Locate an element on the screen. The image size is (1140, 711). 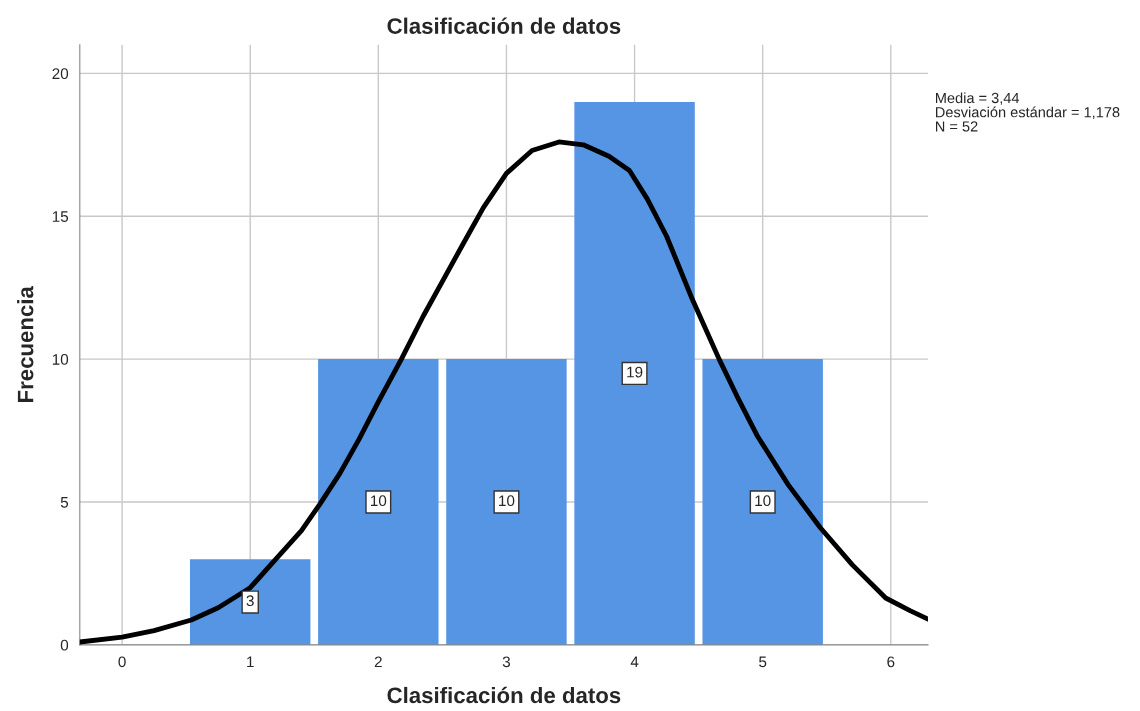
chart-title: Clasificación de datos is located at coordinates (504, 25).